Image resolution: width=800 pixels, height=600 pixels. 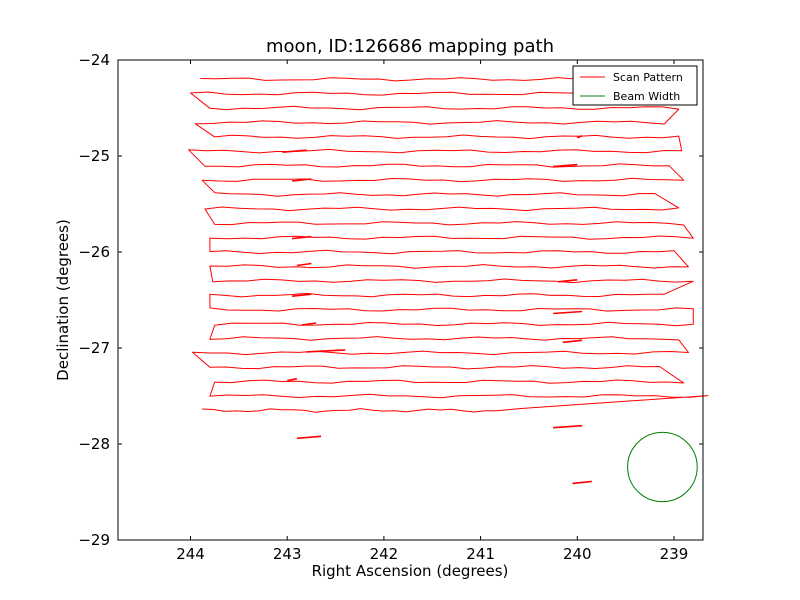 I want to click on legend: Scan Pattern Beam Width, so click(x=635, y=85).